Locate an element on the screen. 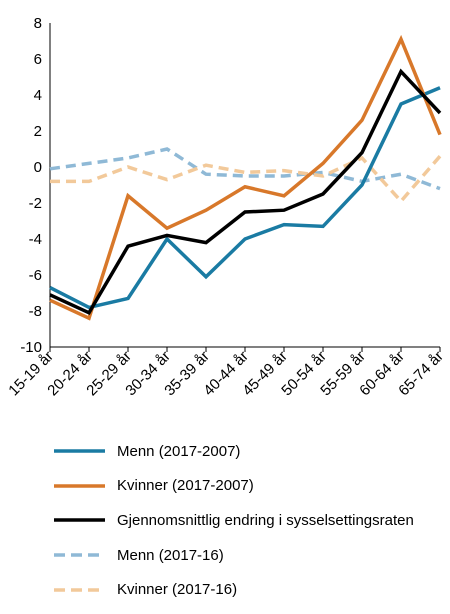 This screenshot has height=614, width=450. legend-item: Kvinner (2017-16) is located at coordinates (251, 589).